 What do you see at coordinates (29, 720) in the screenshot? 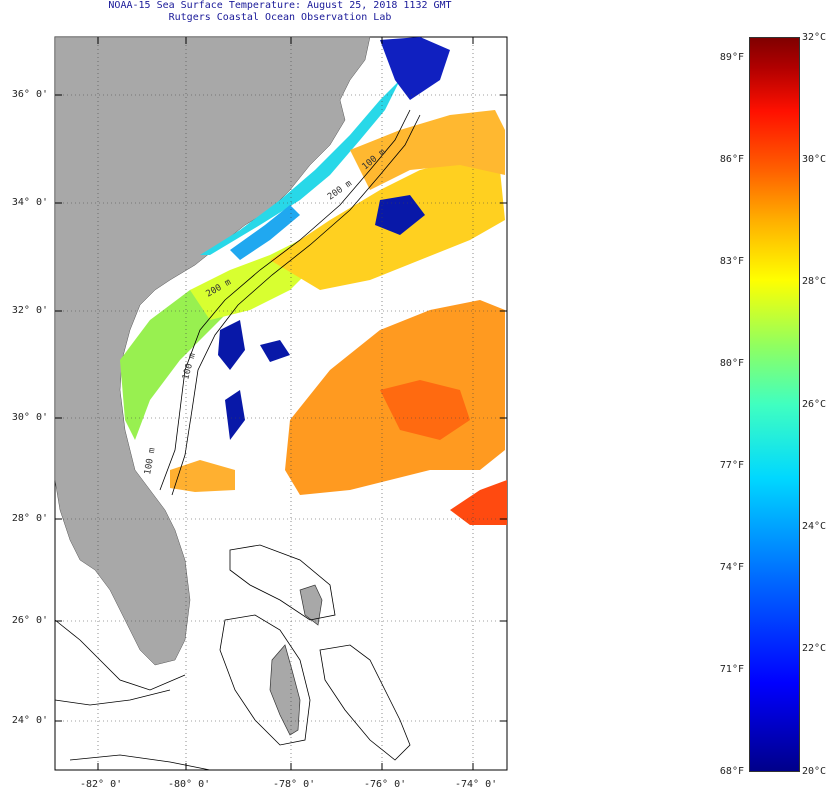
I see `lat-label: 24° 0'` at bounding box center [29, 720].